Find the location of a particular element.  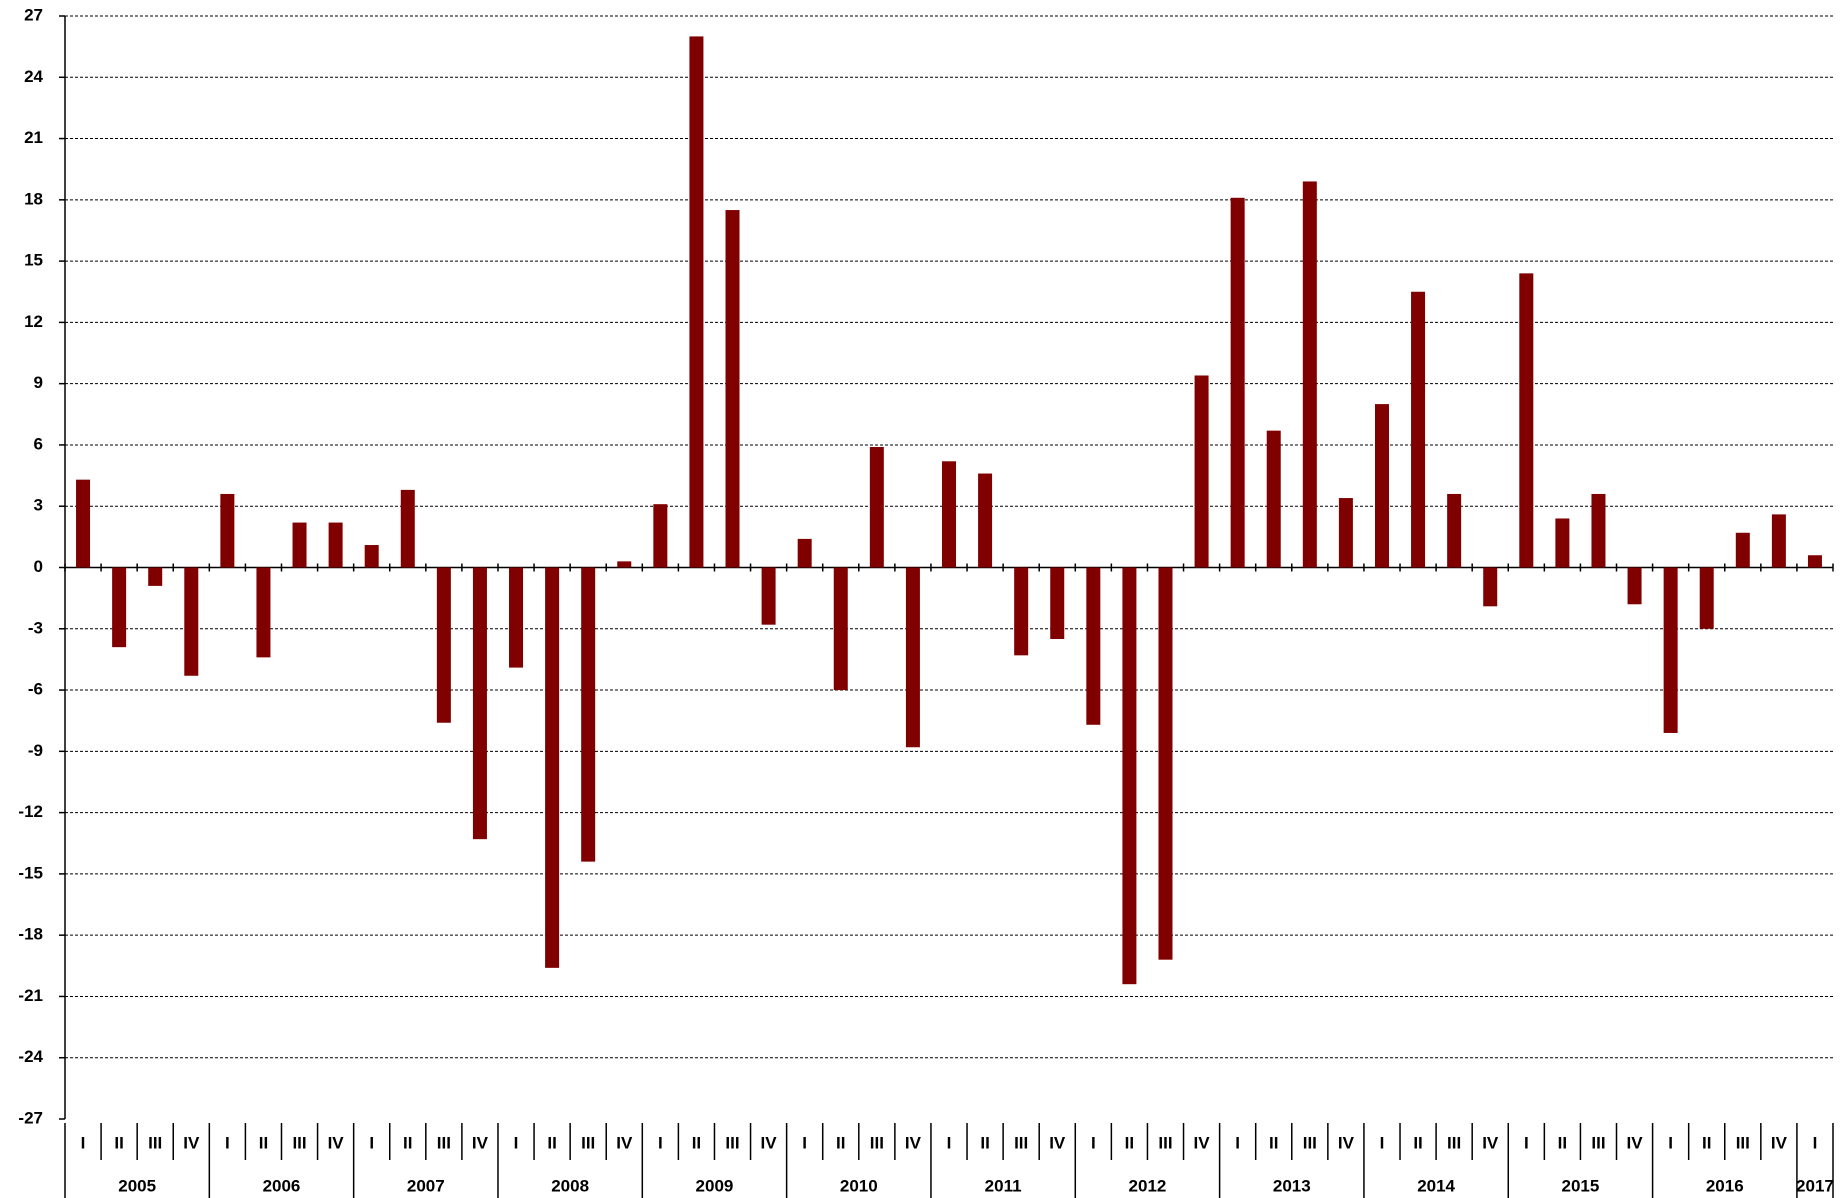

y-tick-label: -12 is located at coordinates (30, 811).